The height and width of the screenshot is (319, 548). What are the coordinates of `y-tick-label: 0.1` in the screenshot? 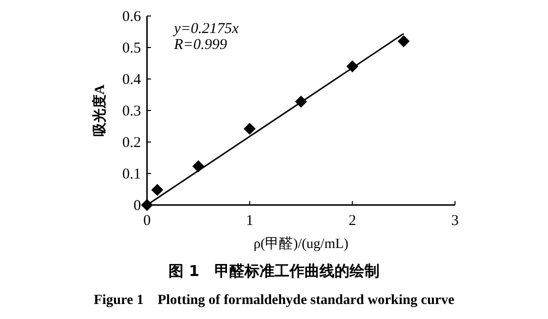 It's located at (131, 174).